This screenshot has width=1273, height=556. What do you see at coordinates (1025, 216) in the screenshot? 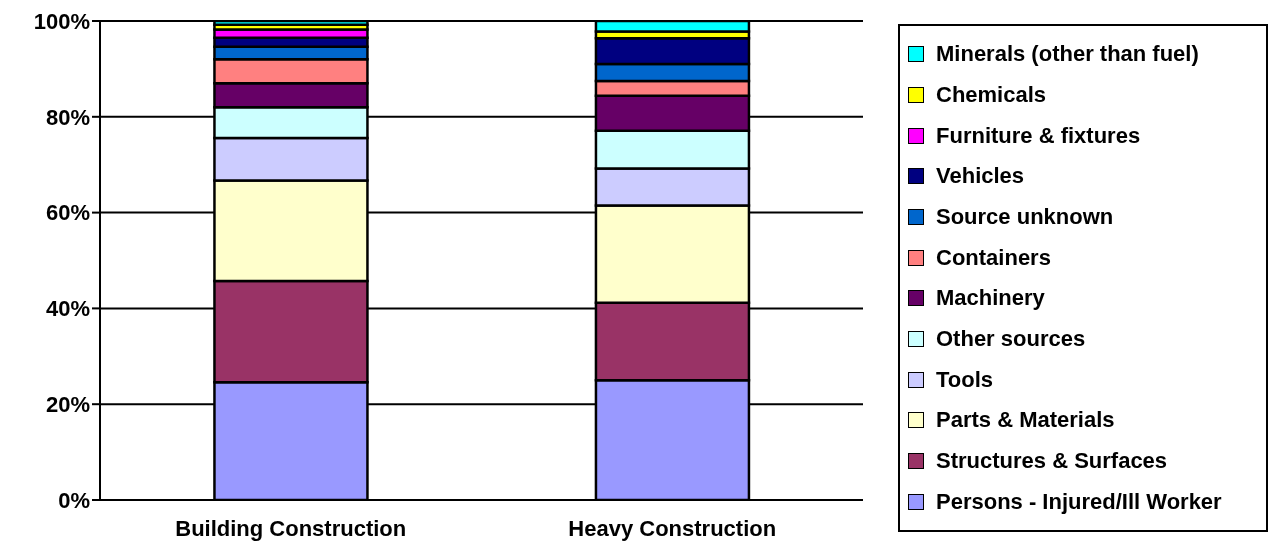
I see `legend-label: Source unknown` at bounding box center [1025, 216].